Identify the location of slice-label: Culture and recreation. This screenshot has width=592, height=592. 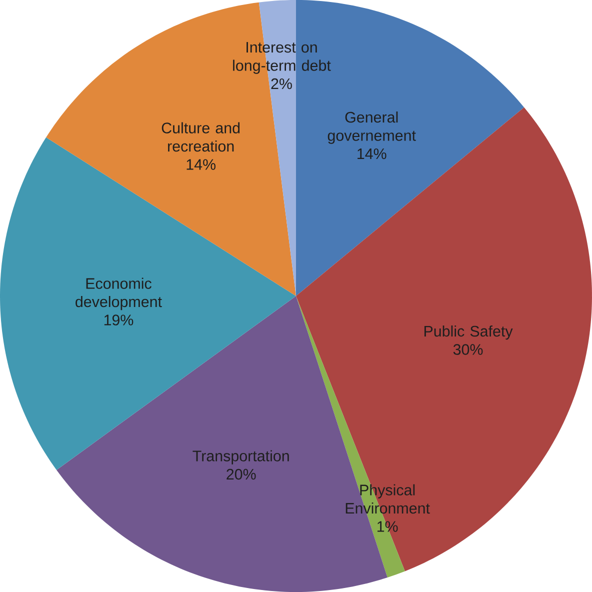
(201, 137).